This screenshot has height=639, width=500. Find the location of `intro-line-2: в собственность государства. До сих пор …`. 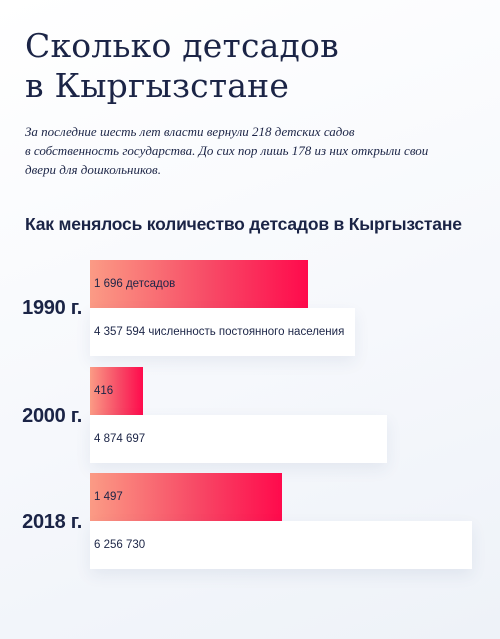

intro-line-2: в собственность государства. До сих пор … is located at coordinates (227, 150).